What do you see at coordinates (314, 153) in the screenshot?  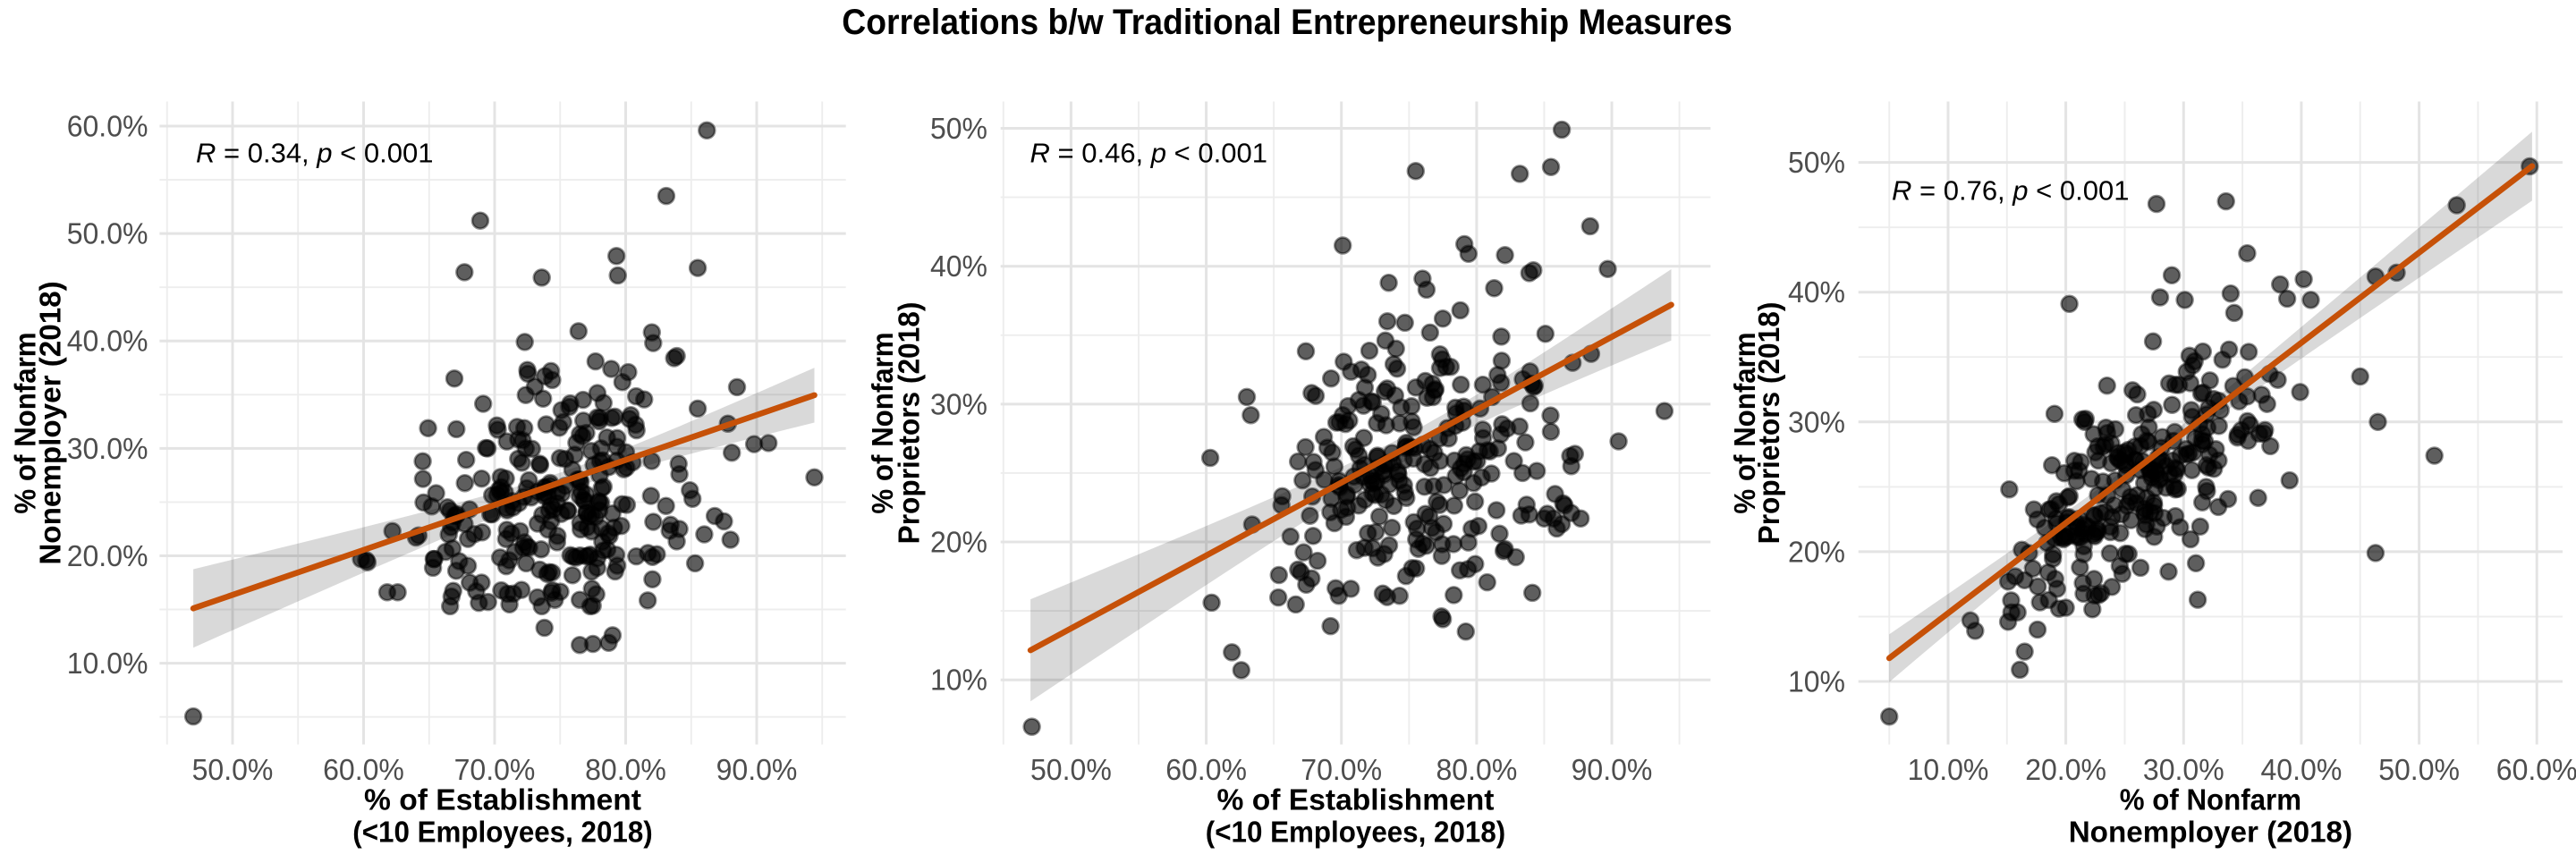 I see `svg-text: R = 0.34, p < 0.001` at bounding box center [314, 153].